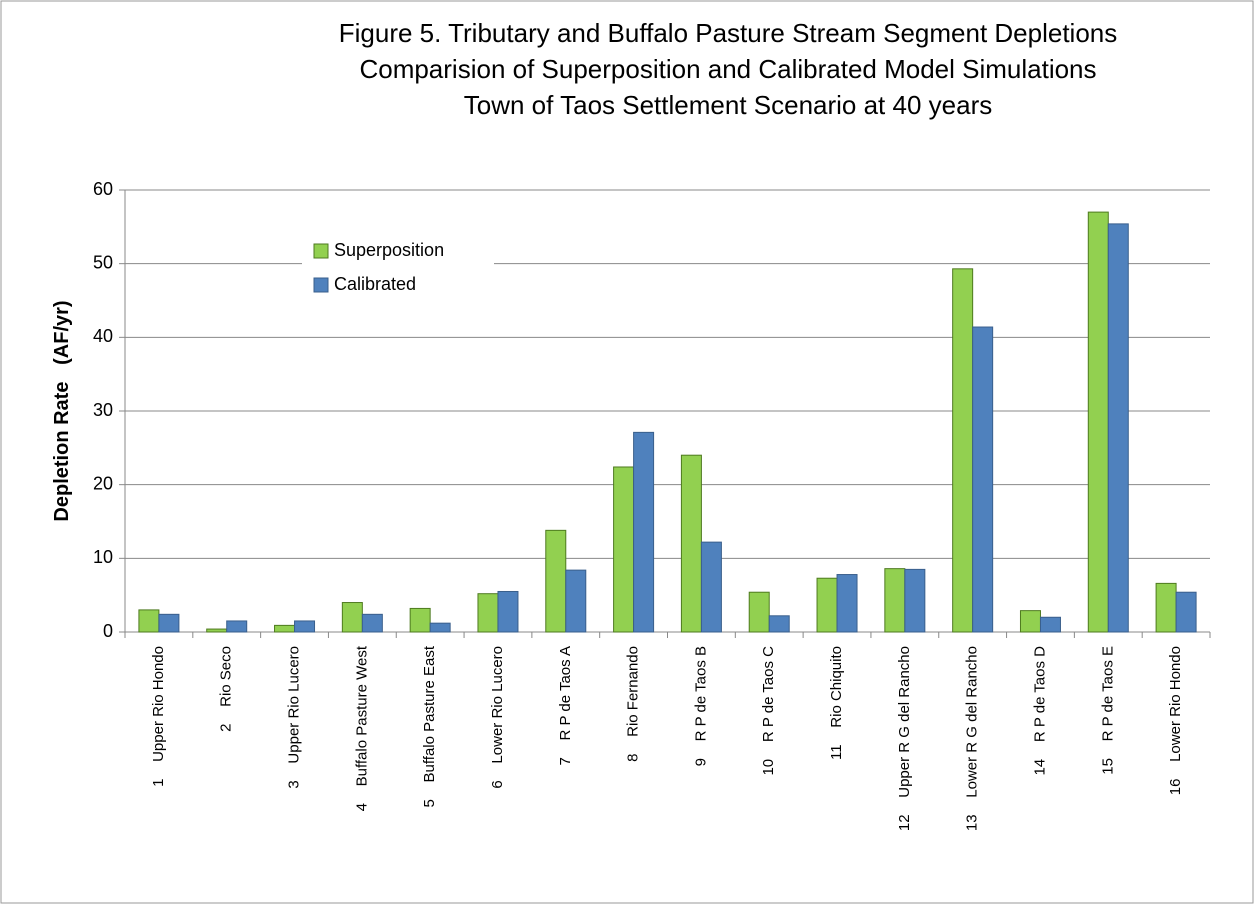 The height and width of the screenshot is (910, 1255). I want to click on legend-label: Superposition, so click(389, 250).